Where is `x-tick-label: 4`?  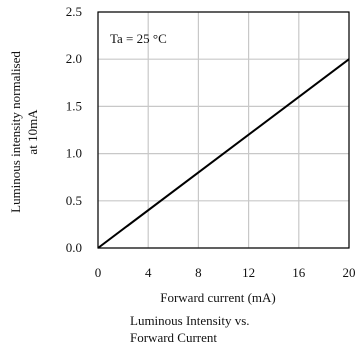
x-tick-label: 4 is located at coordinates (148, 272).